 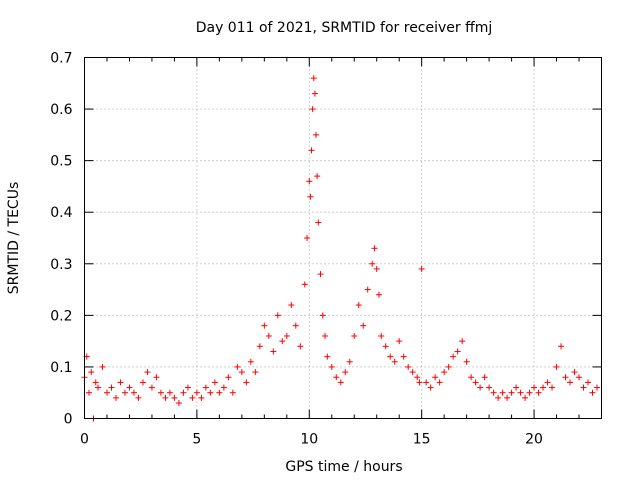 I want to click on y-tick-label: 0.1, so click(x=61, y=368).